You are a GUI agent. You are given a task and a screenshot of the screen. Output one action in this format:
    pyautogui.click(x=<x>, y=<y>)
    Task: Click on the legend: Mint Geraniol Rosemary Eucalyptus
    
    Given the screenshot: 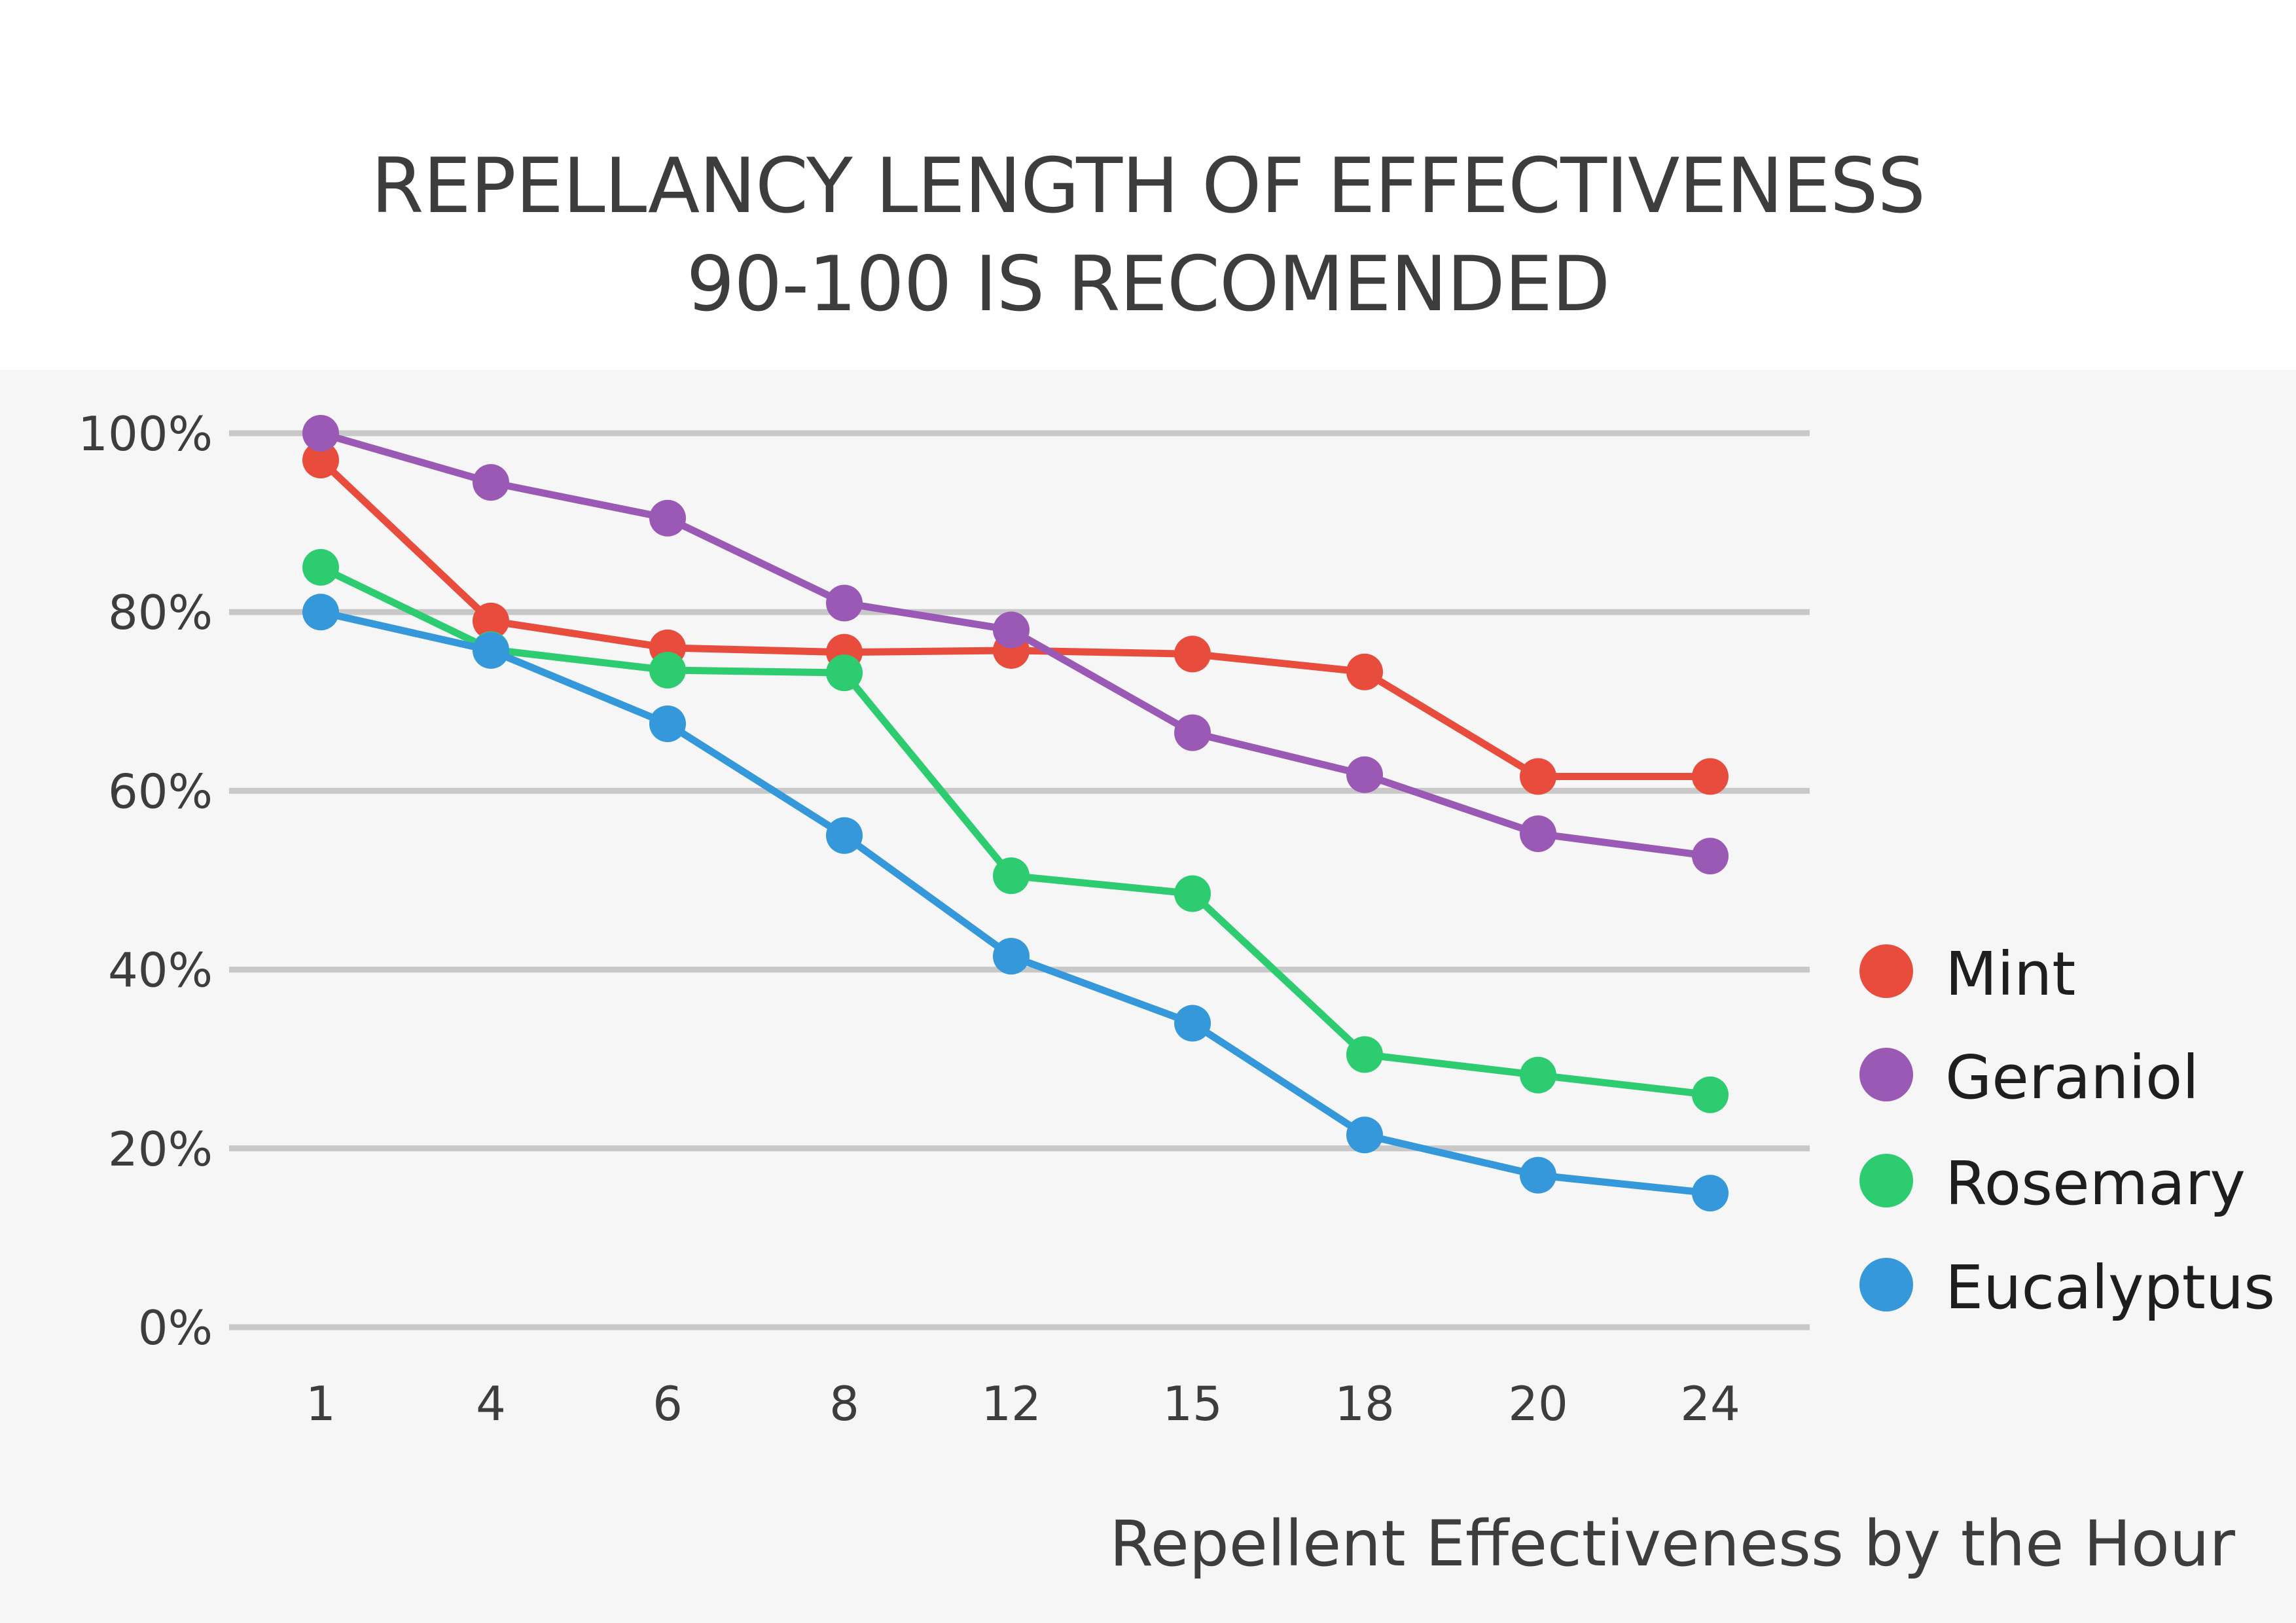 What is the action you would take?
    pyautogui.click(x=2067, y=1131)
    